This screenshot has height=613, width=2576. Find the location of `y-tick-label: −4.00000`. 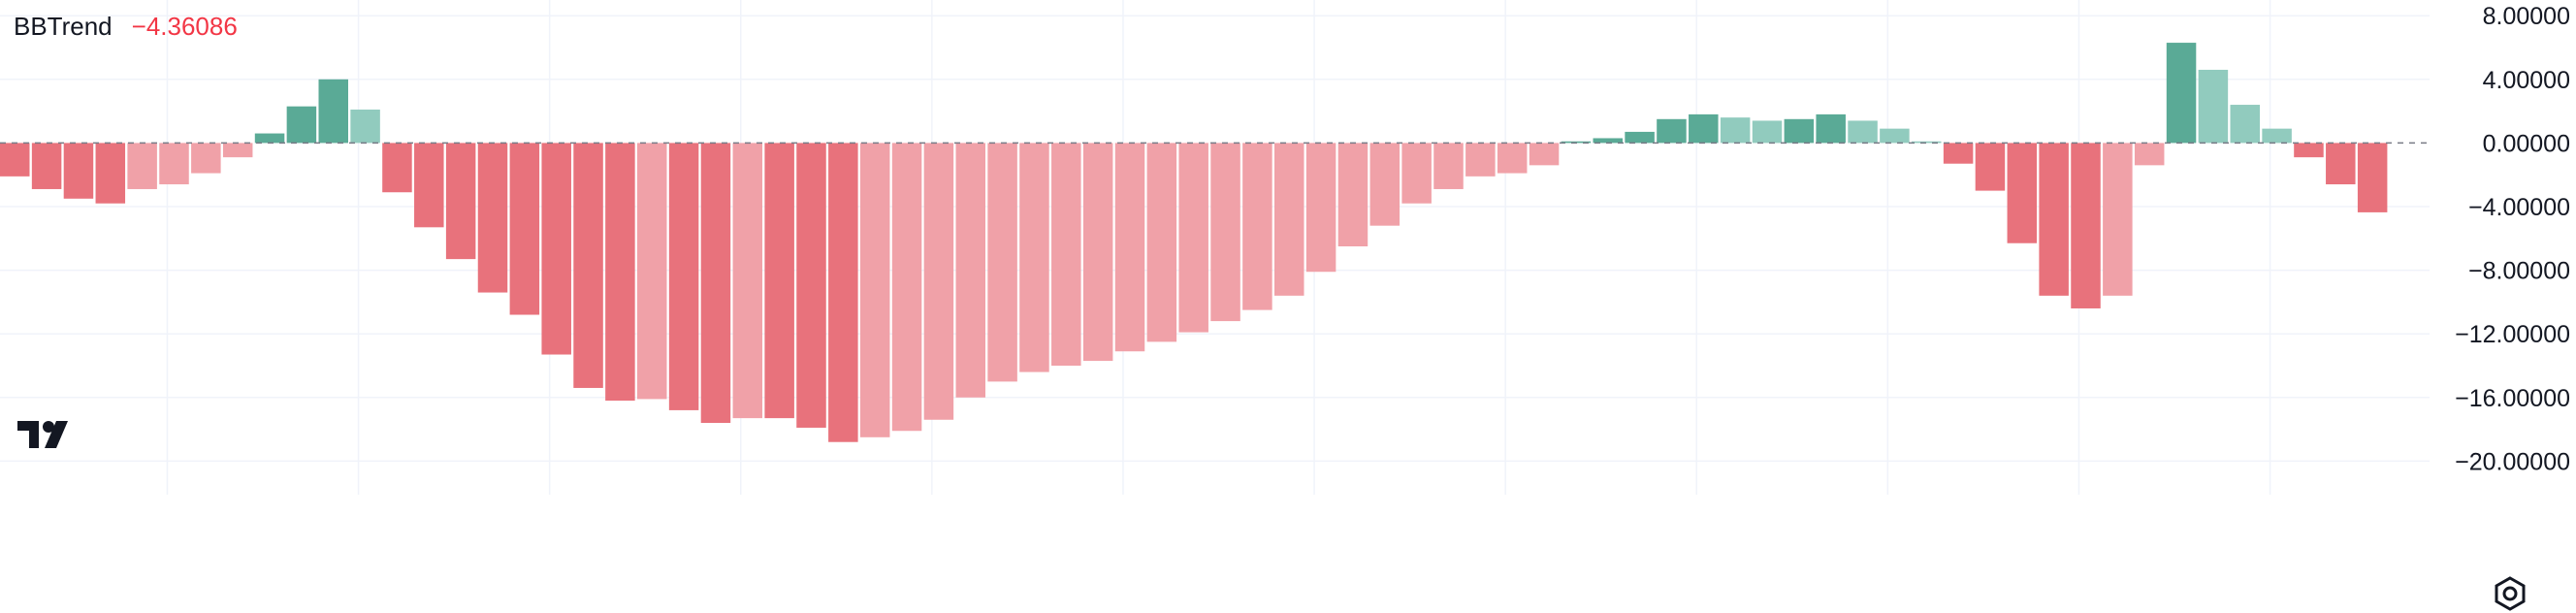

y-tick-label: −4.00000 is located at coordinates (2519, 207).